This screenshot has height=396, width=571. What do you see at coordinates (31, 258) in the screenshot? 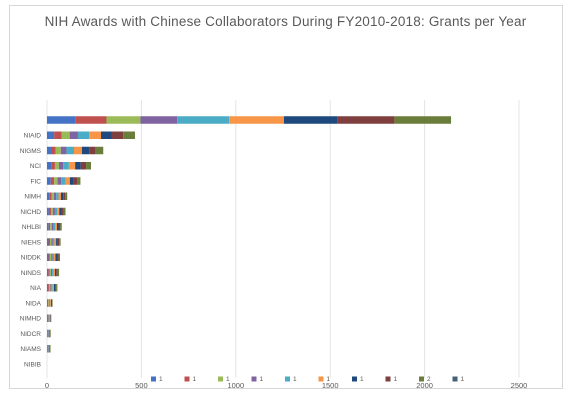
I see `category-label: NIDDK` at bounding box center [31, 258].